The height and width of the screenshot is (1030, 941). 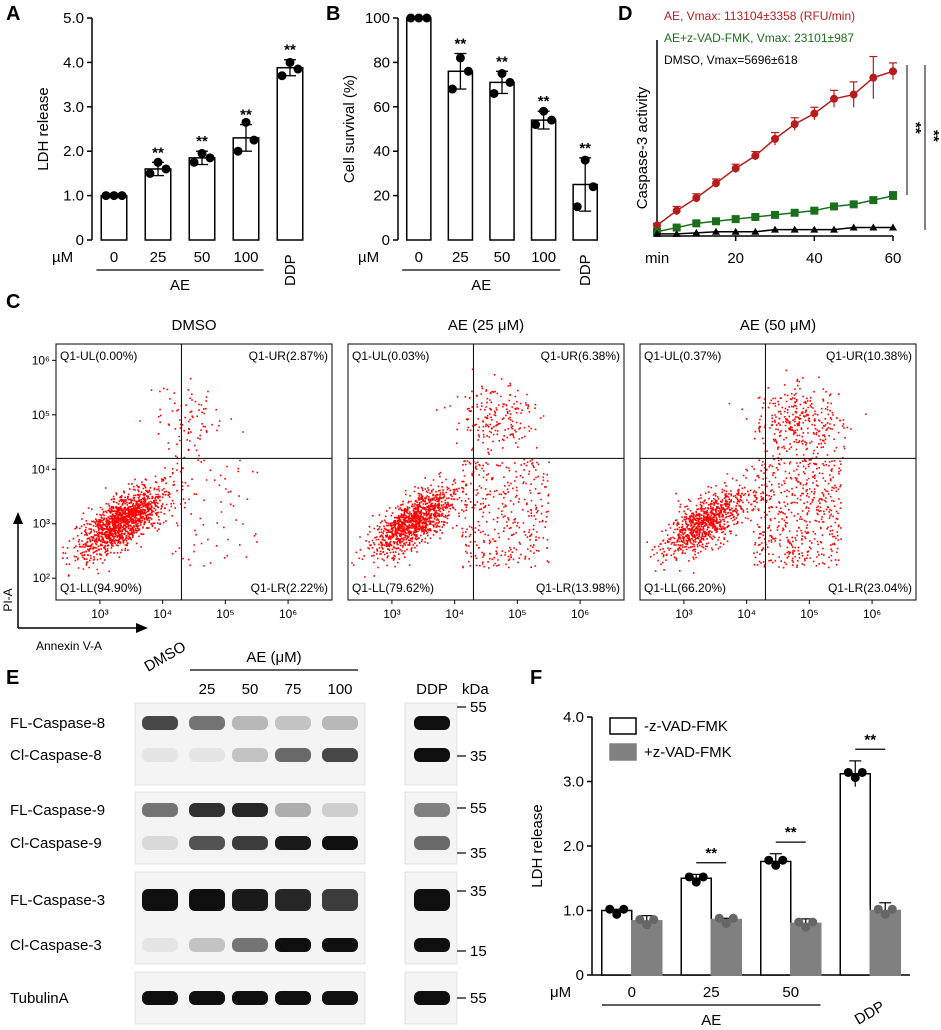 I want to click on plot-title: AE (25 μM), so click(x=486, y=325).